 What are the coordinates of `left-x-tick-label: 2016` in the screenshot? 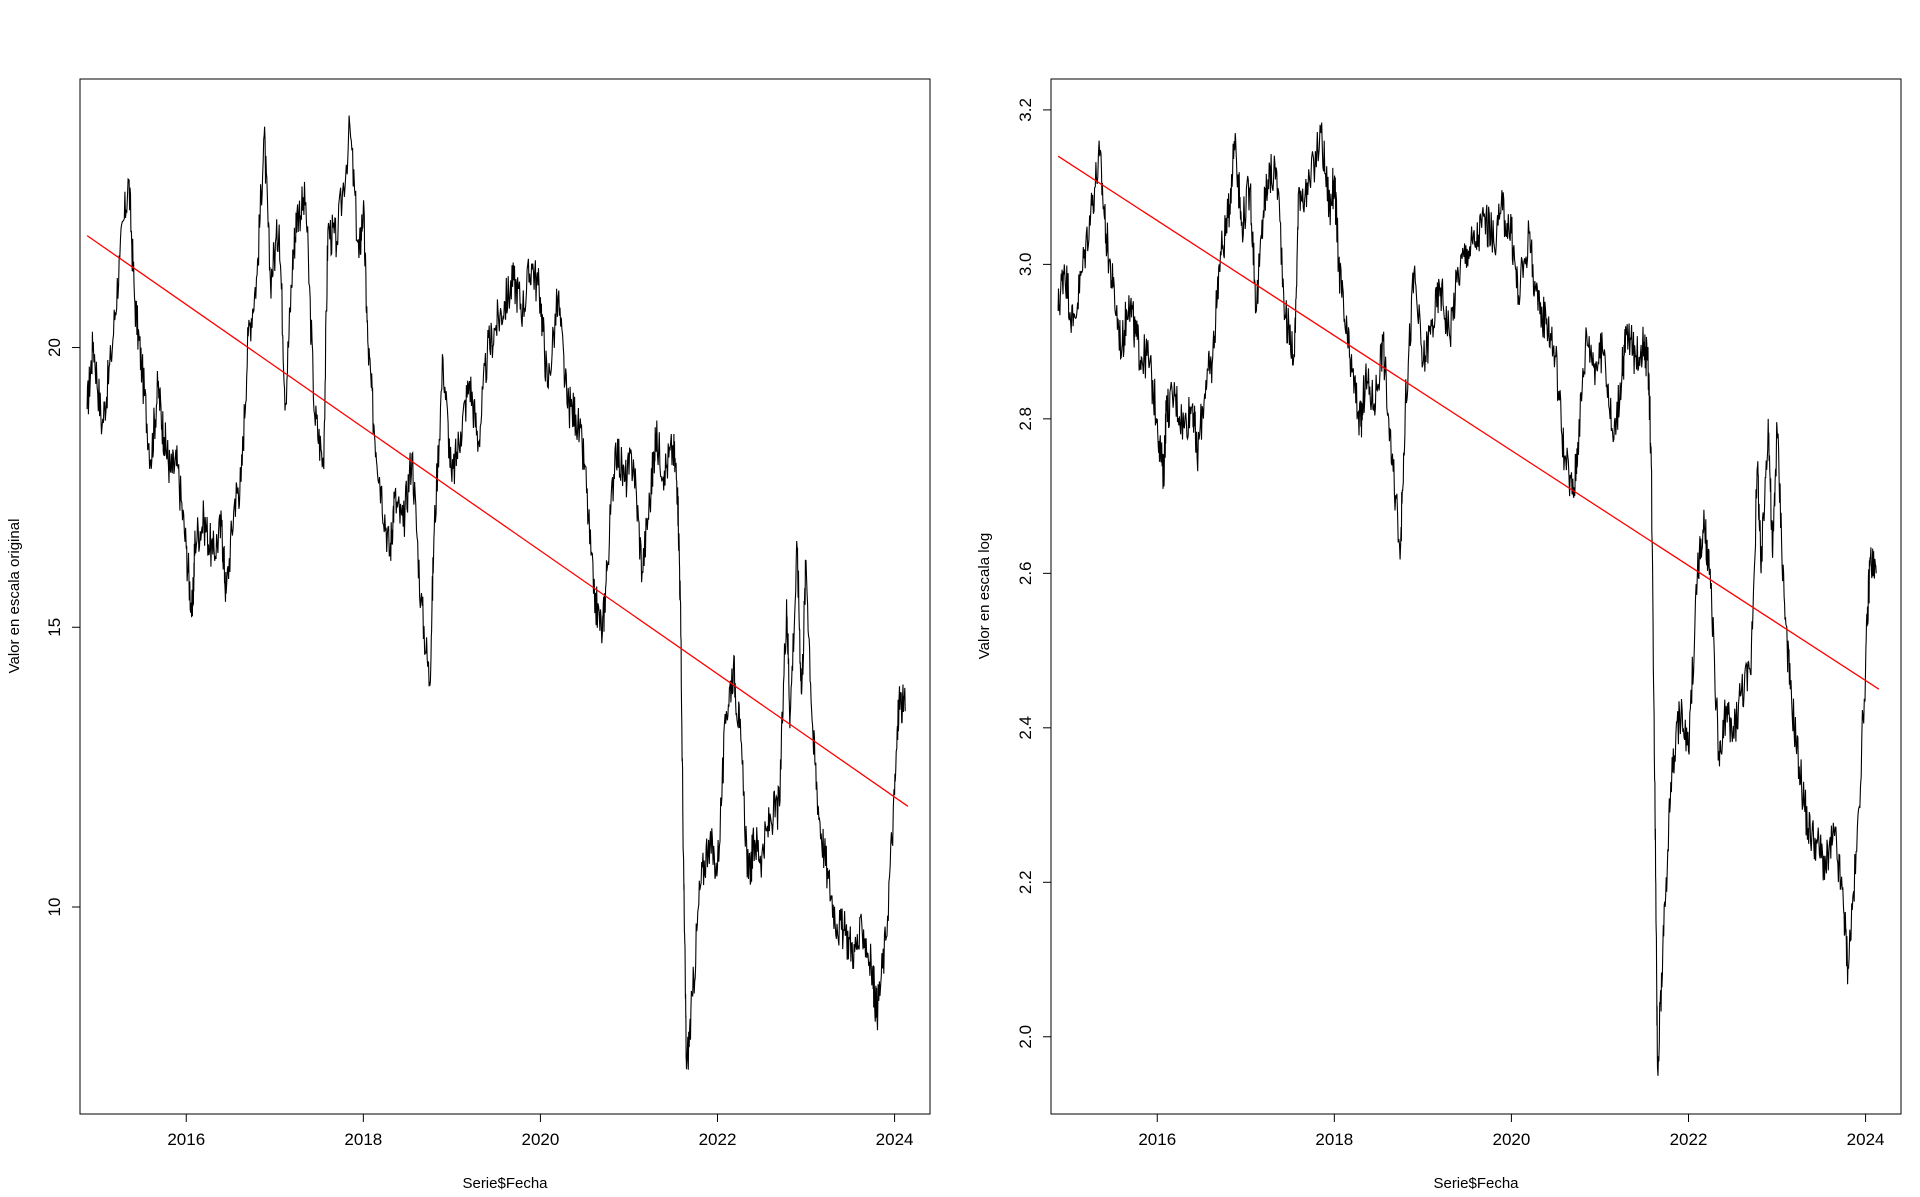 It's located at (186, 1139).